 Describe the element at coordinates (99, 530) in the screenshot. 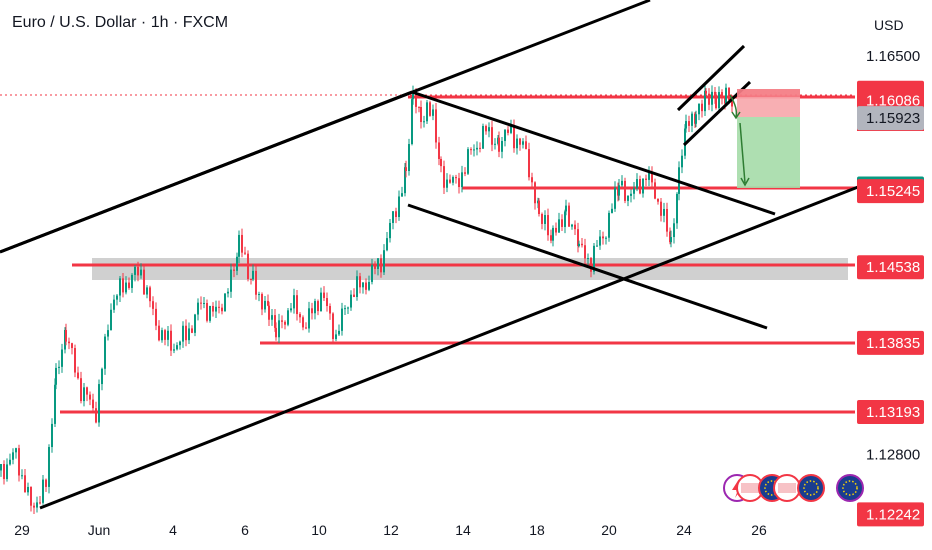

I see `time-tick-1: Jun` at that location.